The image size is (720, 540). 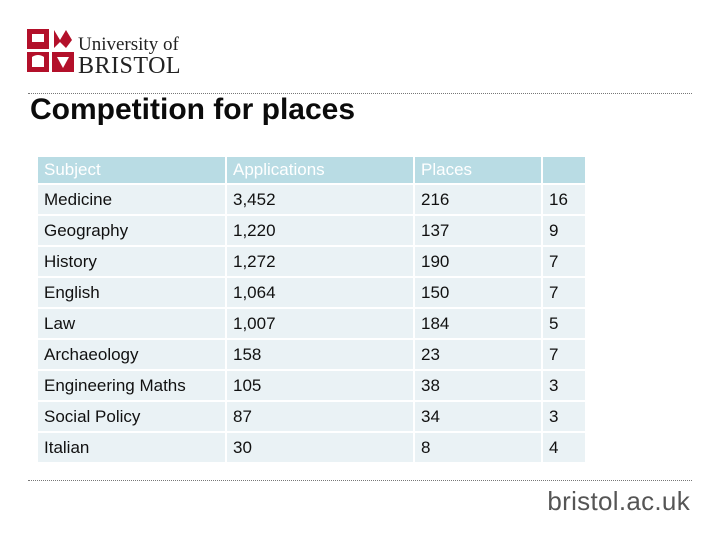 I want to click on cell-subject: History, so click(x=132, y=262).